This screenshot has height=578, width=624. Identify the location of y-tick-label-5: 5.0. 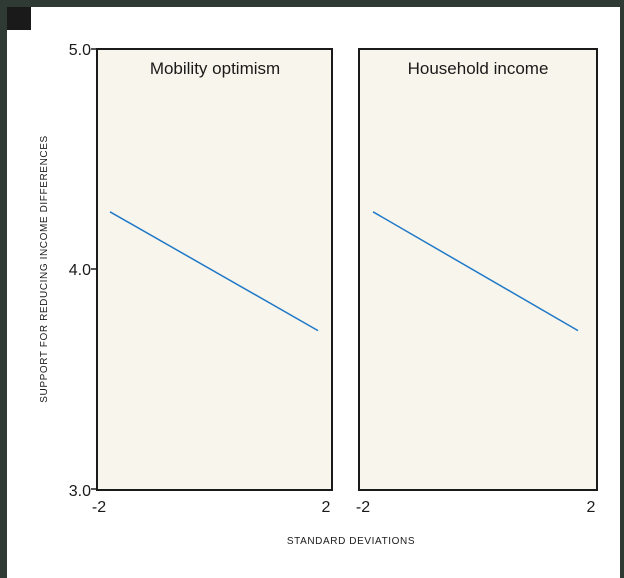
(80, 50).